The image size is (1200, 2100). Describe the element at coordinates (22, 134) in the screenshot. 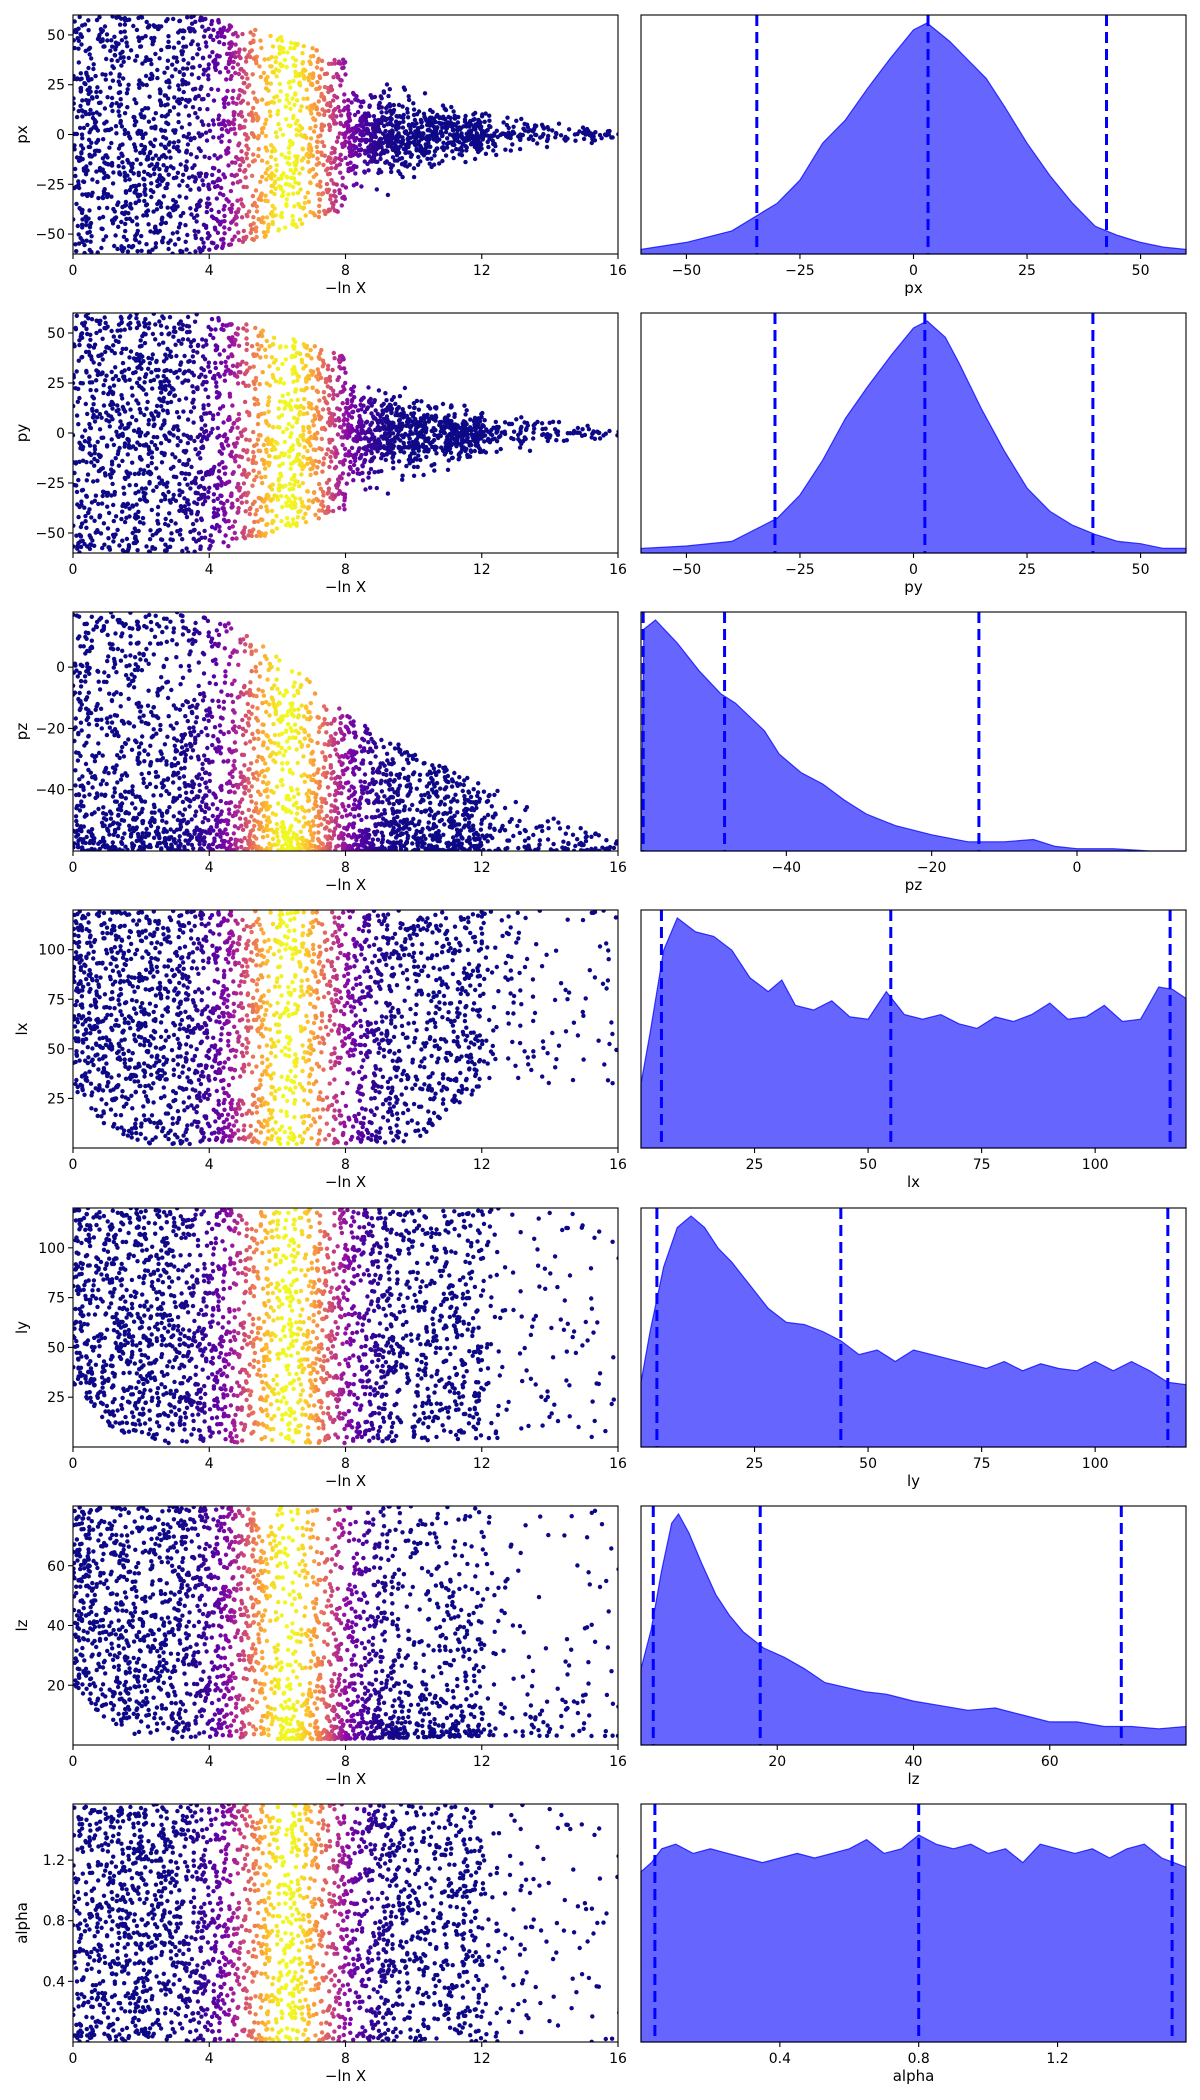

I see `y-axis-label: px` at that location.